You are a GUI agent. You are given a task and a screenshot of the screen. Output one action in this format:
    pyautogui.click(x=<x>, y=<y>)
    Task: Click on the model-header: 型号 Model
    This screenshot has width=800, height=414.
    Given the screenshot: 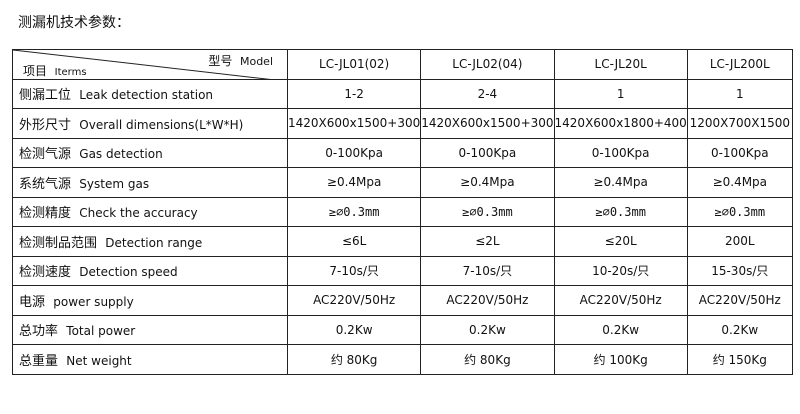 What is the action you would take?
    pyautogui.click(x=240, y=61)
    